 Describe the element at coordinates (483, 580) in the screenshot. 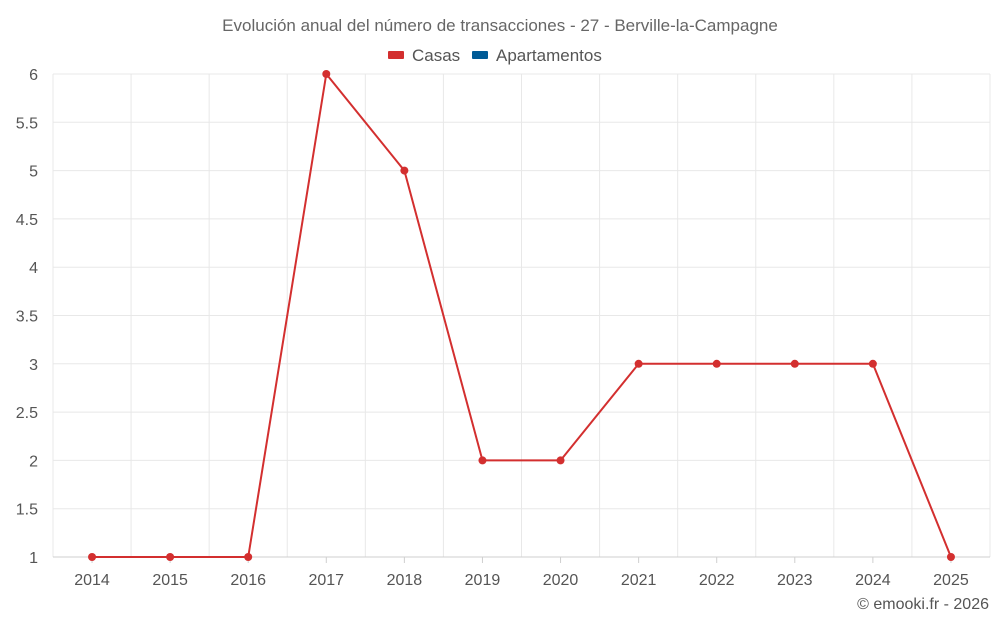

I see `x-tick-label: 2019` at that location.